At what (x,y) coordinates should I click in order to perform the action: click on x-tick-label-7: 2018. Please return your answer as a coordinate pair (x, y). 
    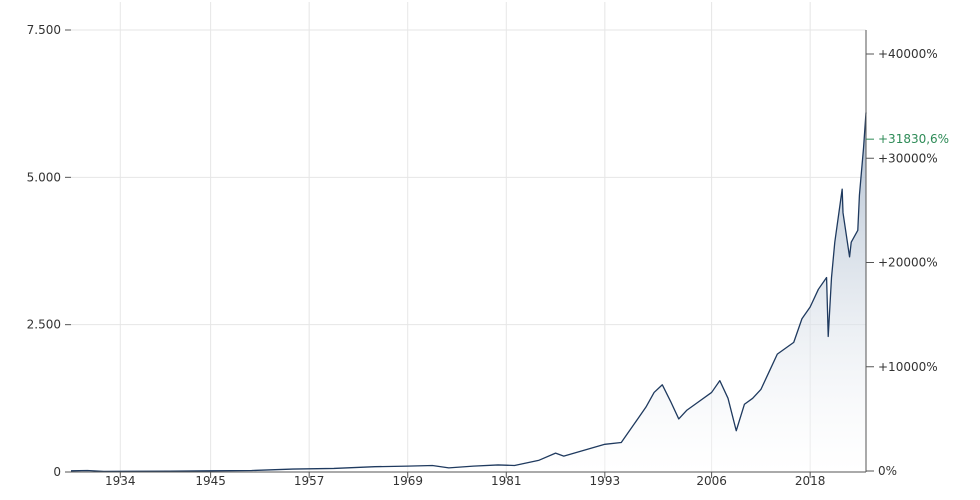
    Looking at the image, I should click on (810, 481).